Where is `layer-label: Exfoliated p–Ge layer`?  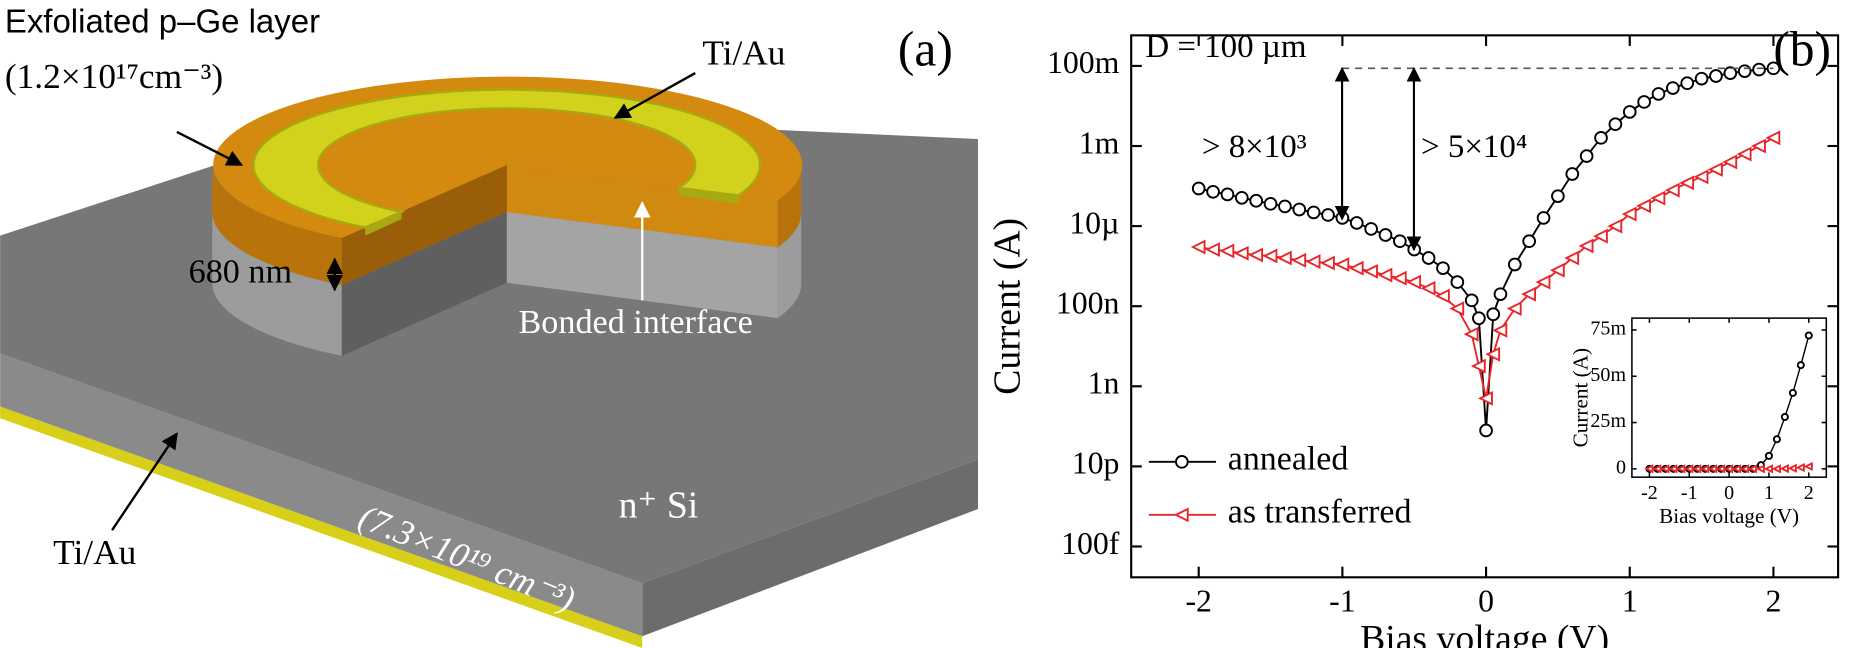 layer-label: Exfoliated p–Ge layer is located at coordinates (162, 20).